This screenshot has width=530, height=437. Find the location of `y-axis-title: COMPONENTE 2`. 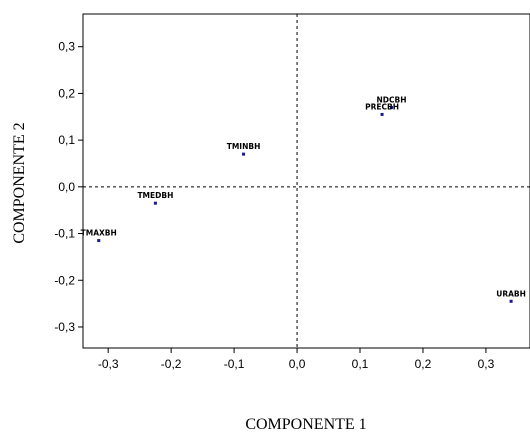

y-axis-title: COMPONENTE 2 is located at coordinates (19, 182).